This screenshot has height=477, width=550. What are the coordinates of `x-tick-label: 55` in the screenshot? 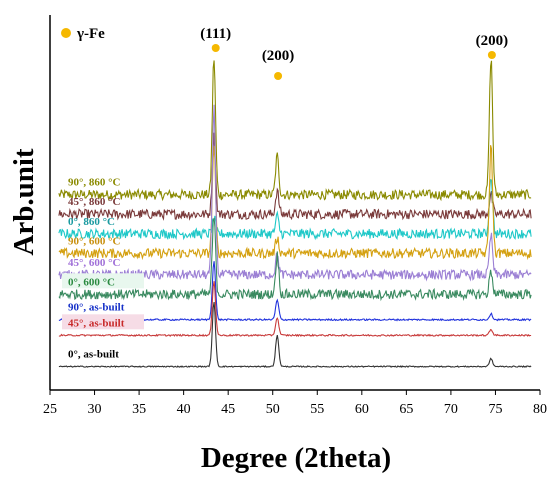 It's located at (317, 409).